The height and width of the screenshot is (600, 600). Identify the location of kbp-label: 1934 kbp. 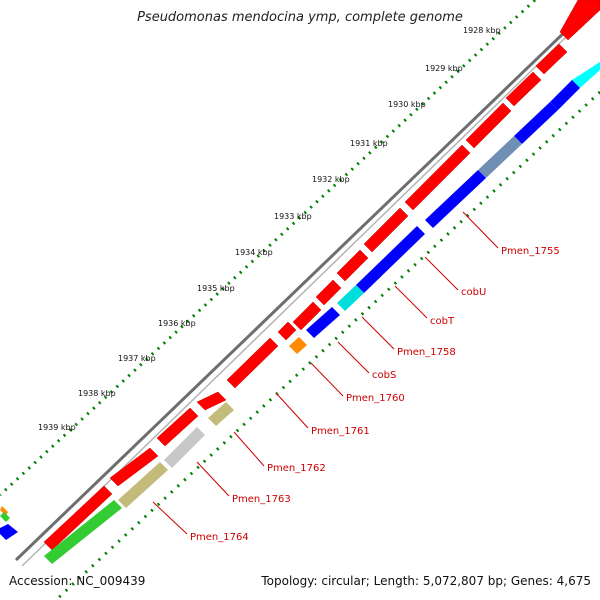
(254, 252).